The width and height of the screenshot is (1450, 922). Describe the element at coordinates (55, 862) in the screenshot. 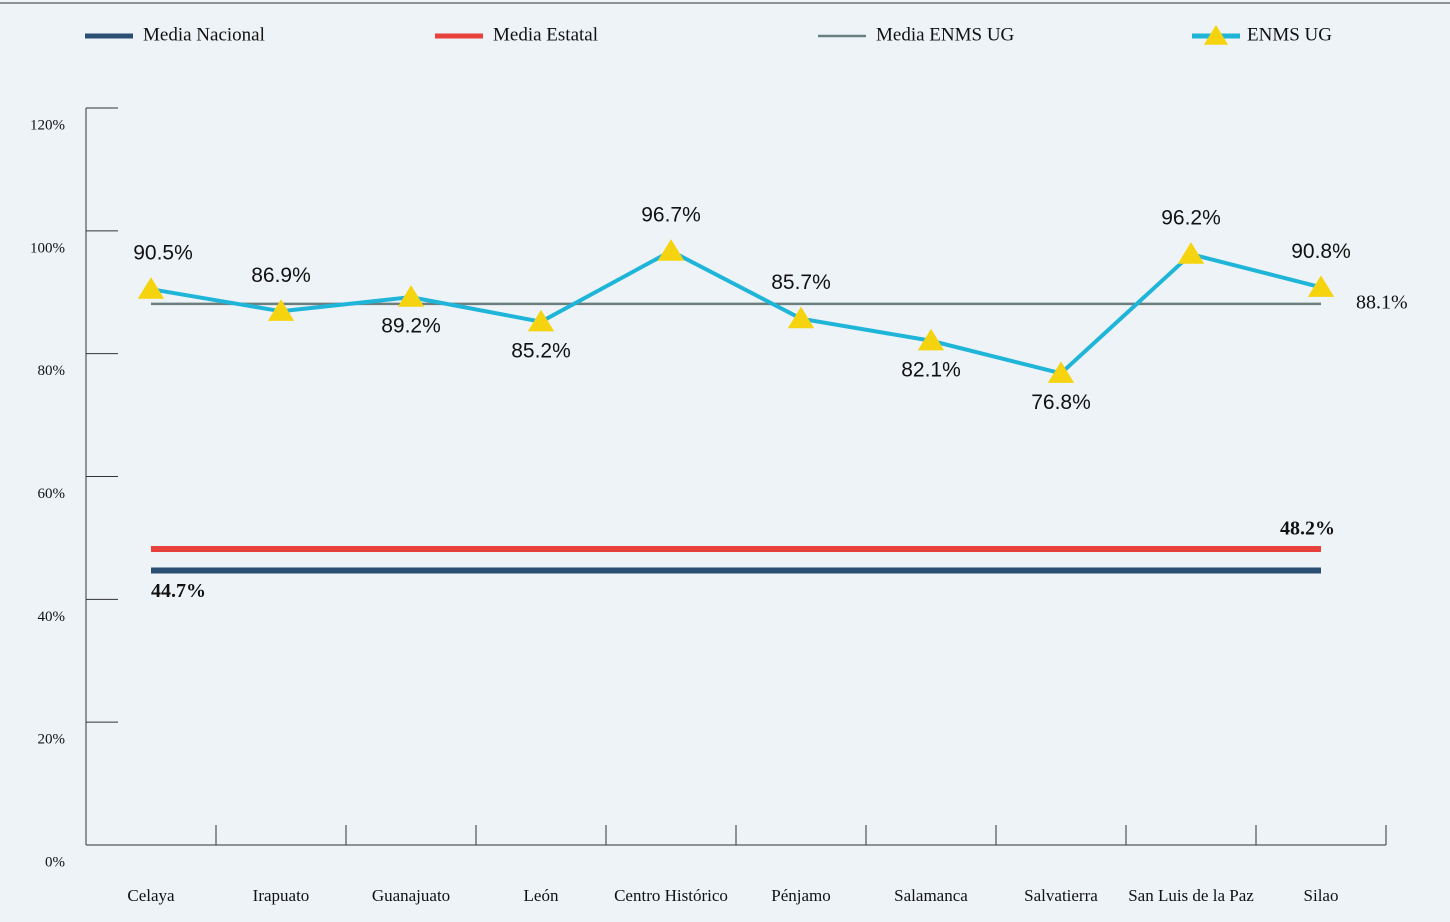

I see `y-tick-label: 0%` at that location.